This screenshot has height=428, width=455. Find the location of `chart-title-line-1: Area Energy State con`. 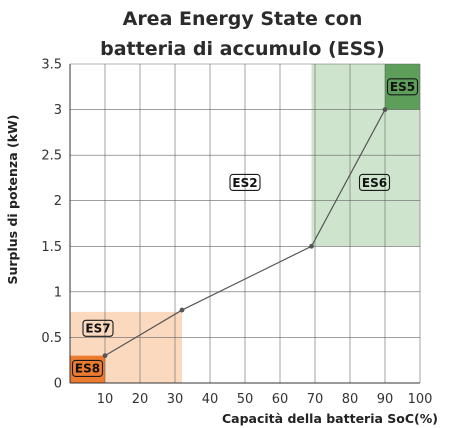

chart-title-line-1: Area Energy State con is located at coordinates (242, 19).